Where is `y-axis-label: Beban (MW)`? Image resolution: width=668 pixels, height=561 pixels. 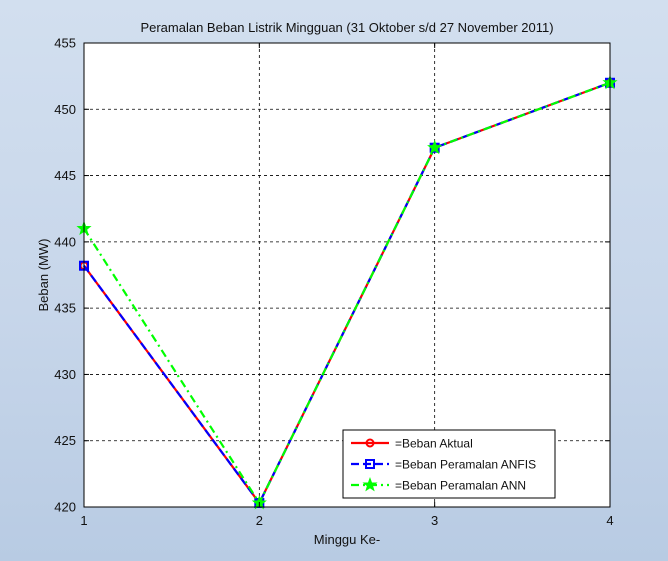
y-axis-label: Beban (MW) is located at coordinates (43, 275).